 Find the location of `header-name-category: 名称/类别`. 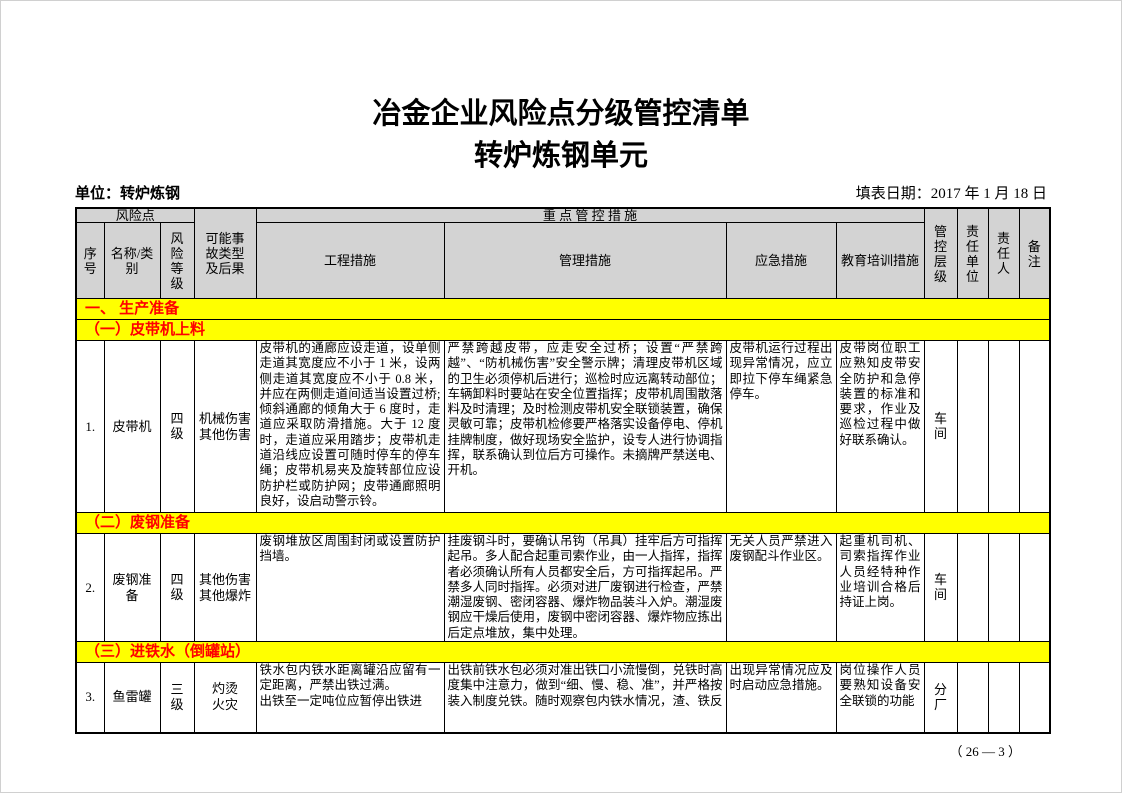

header-name-category: 名称/类别 is located at coordinates (132, 260).